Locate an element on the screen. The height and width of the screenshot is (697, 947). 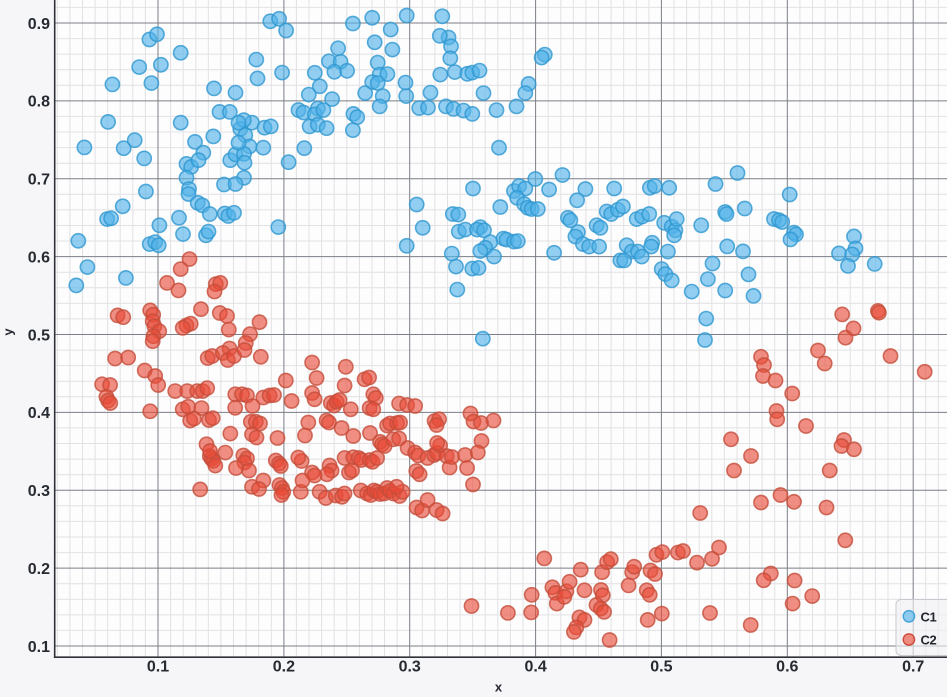
svg-text: x is located at coordinates (499, 687).